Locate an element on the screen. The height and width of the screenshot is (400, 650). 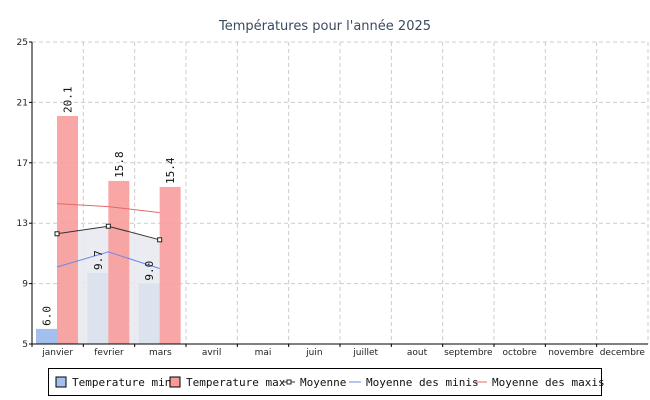
x-tick-label: mai is located at coordinates (263, 353).